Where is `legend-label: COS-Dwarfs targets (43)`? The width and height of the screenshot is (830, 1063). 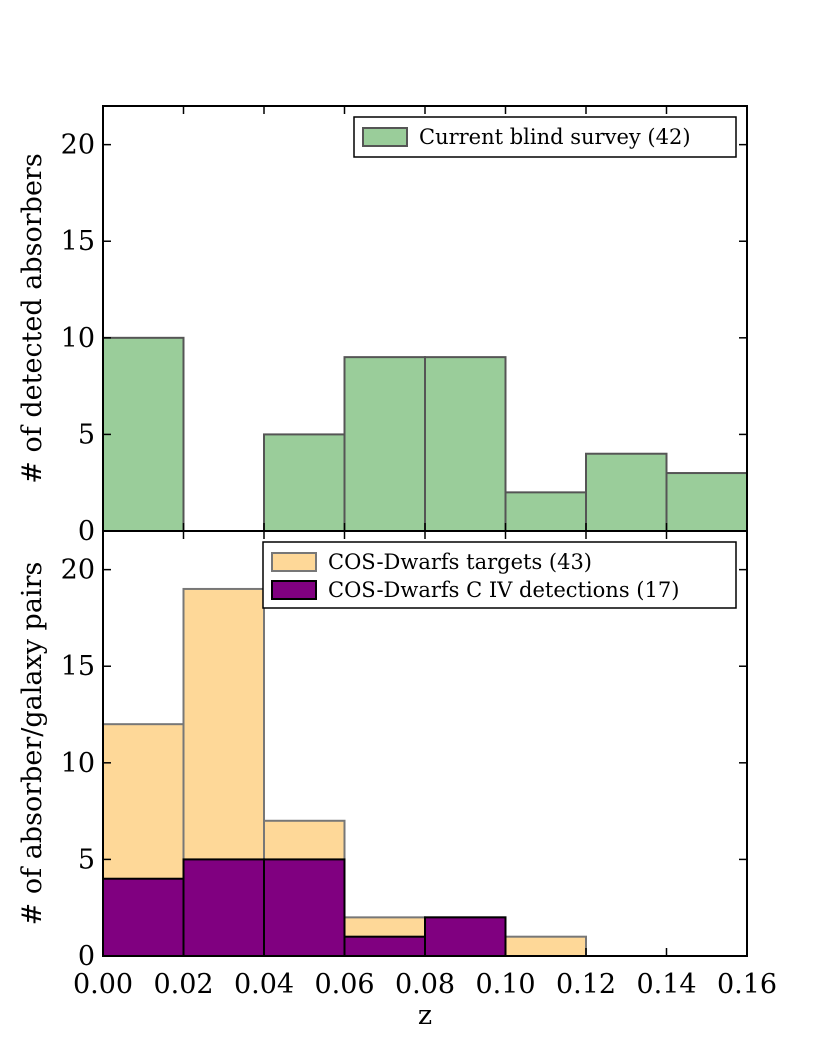 legend-label: COS-Dwarfs targets (43) is located at coordinates (460, 562).